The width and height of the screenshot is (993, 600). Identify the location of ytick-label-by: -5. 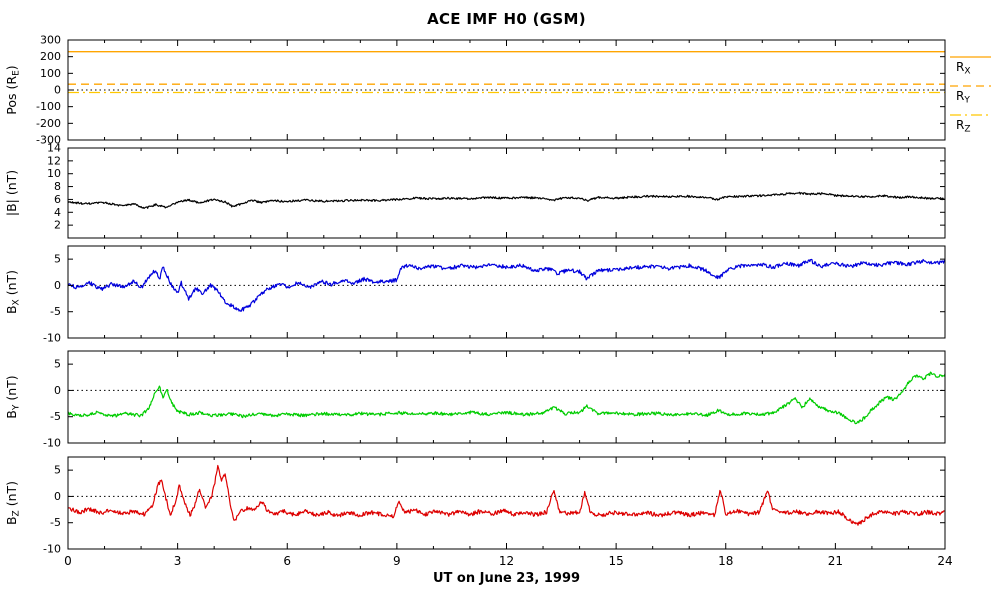
(55, 416).